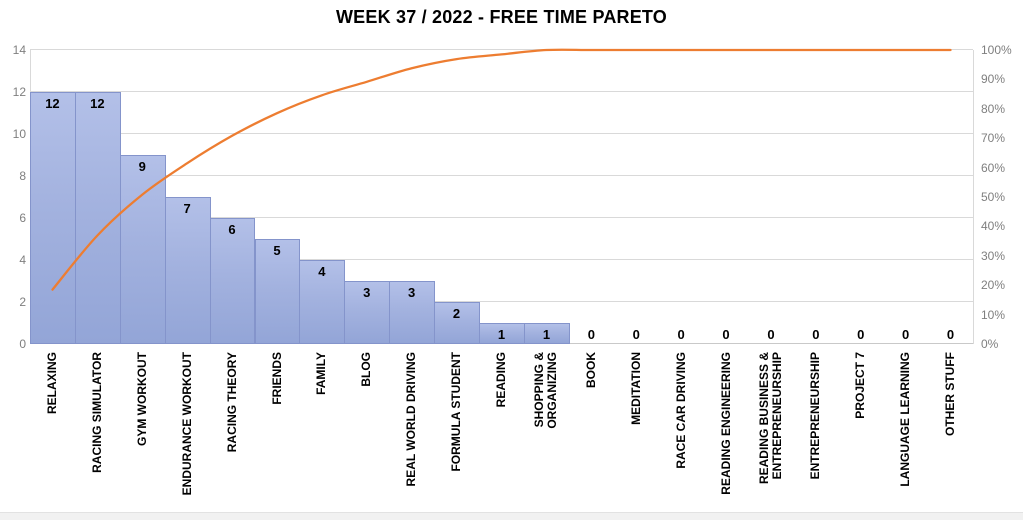  I want to click on category-label-blog: BLOG, so click(366, 369).